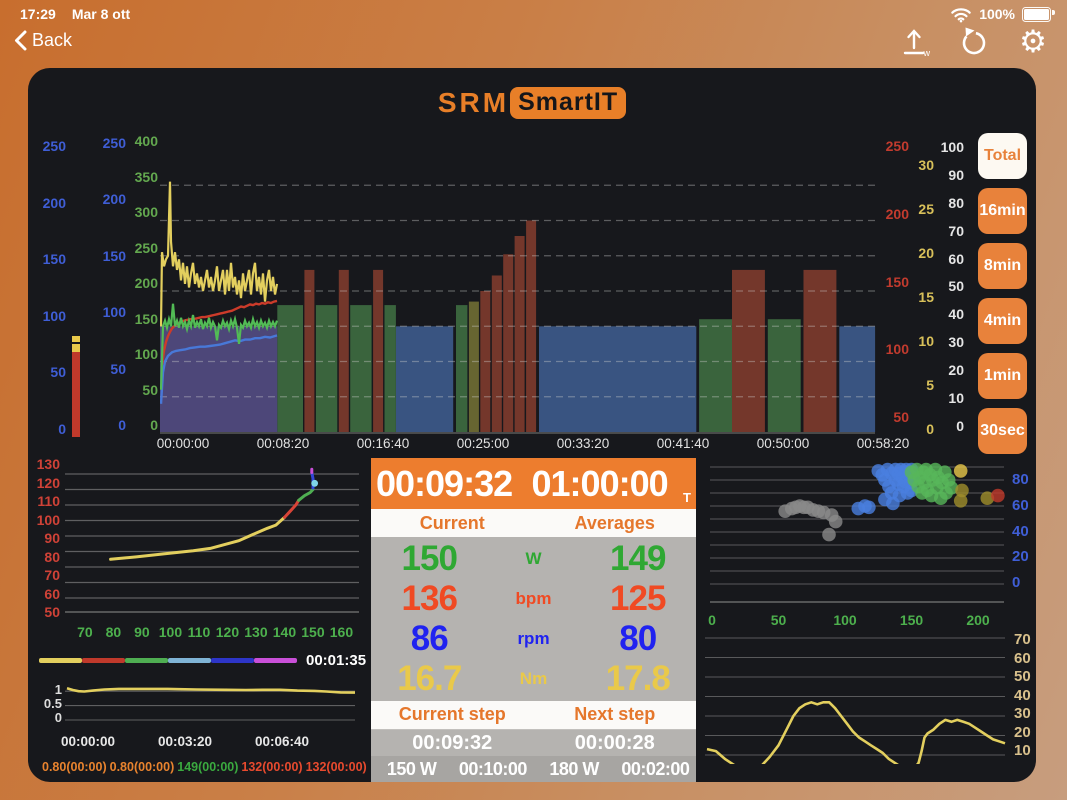 This screenshot has width=1067, height=800. Describe the element at coordinates (615, 714) in the screenshot. I see `next-step-header: Next step` at that location.